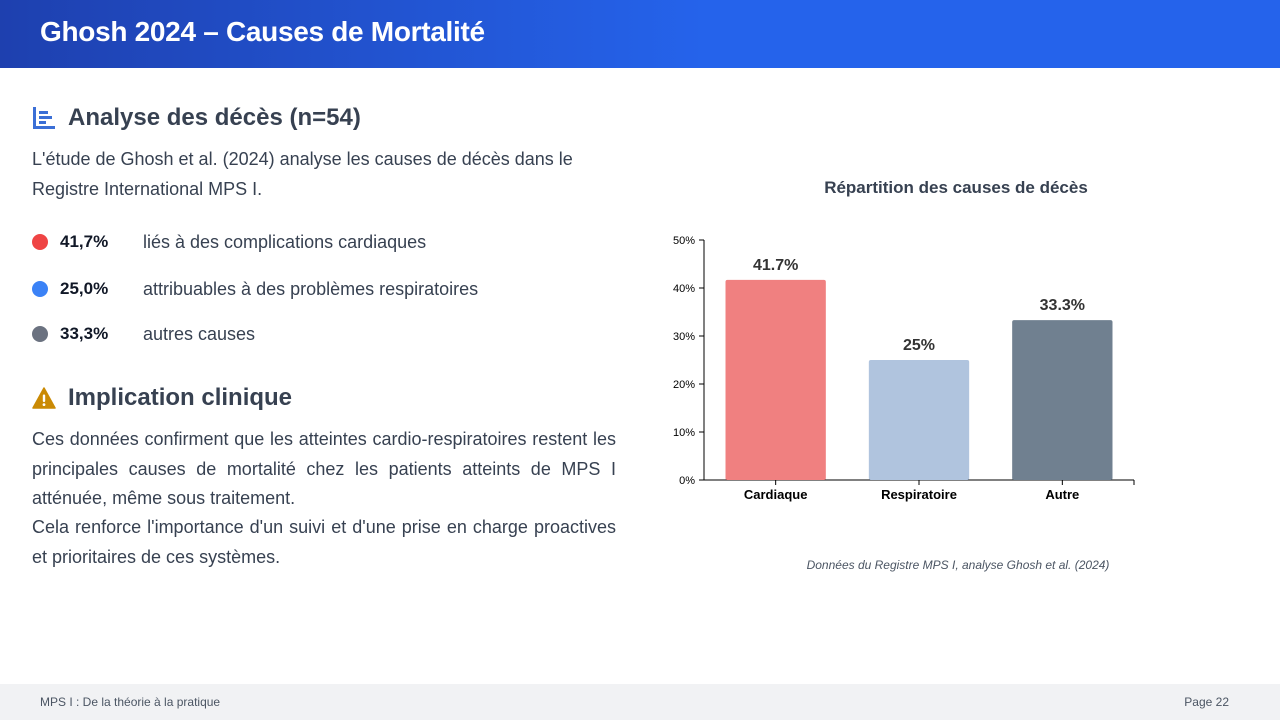 The height and width of the screenshot is (720, 1280). I want to click on stat-percent: 41,7%, so click(84, 241).